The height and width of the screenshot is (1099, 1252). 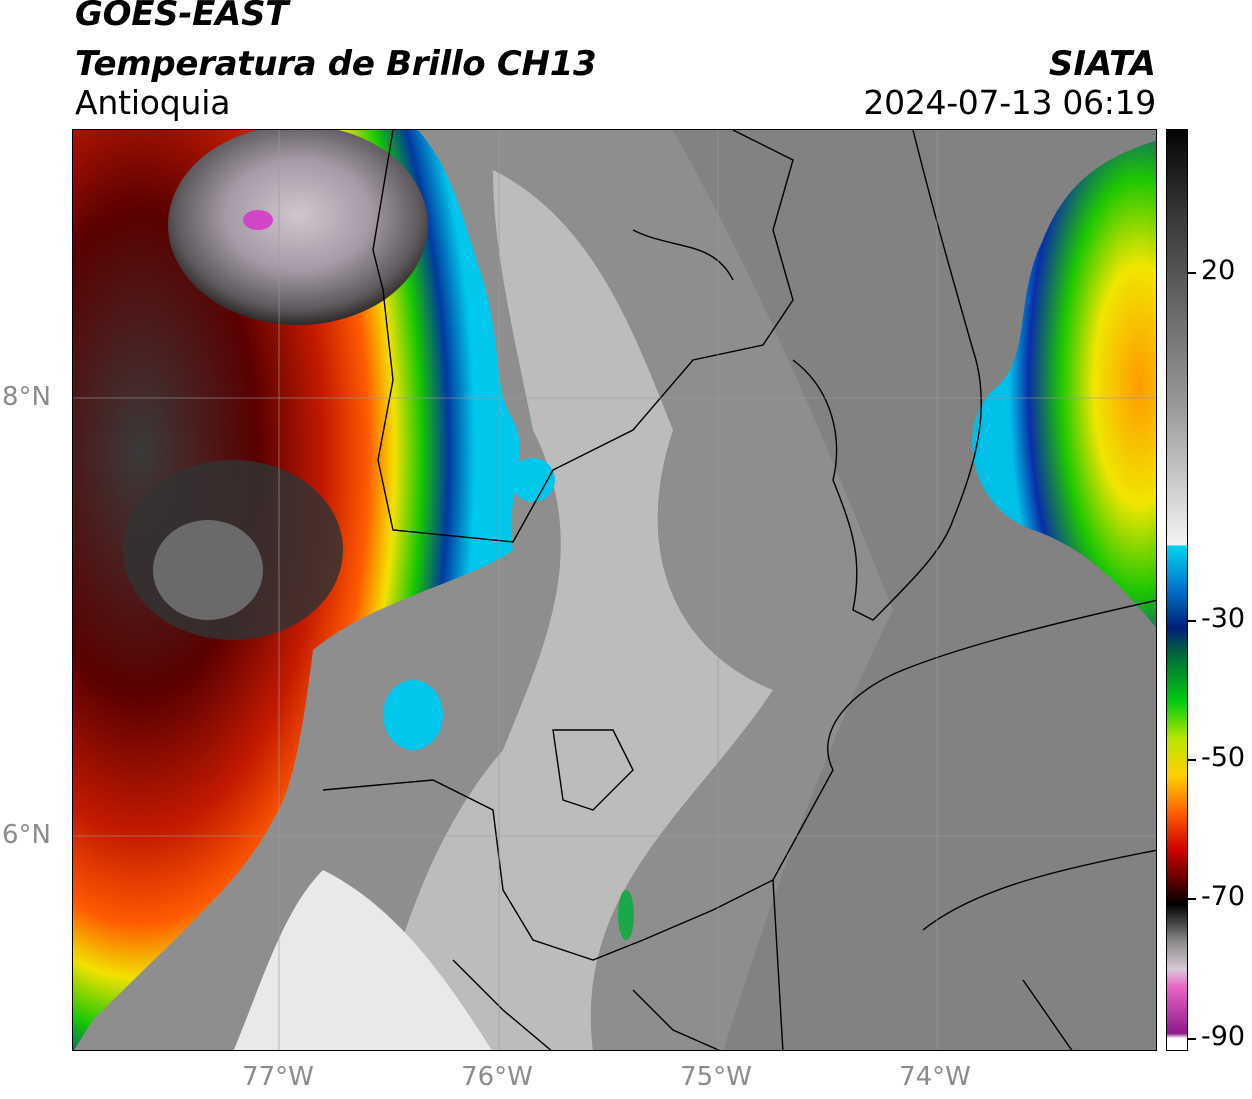 I want to click on colorbar-gradient, so click(x=1177, y=590).